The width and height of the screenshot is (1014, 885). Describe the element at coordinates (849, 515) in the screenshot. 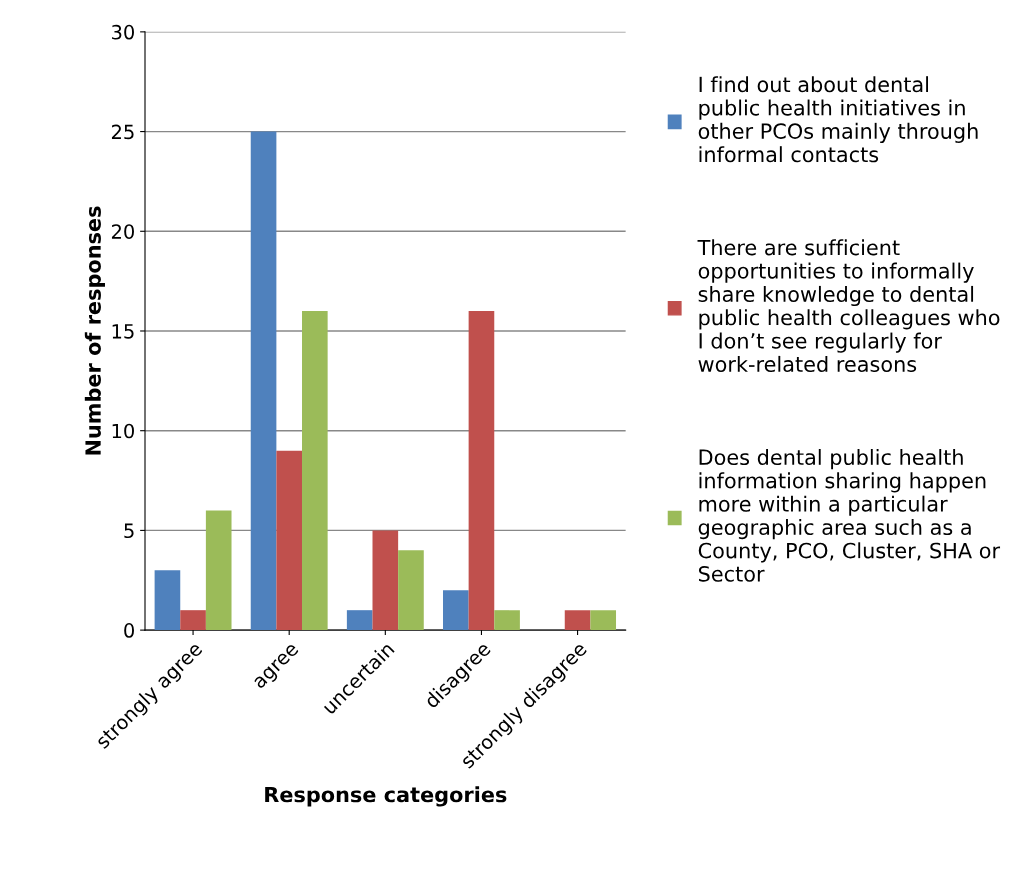

I see `legend-label: Does dental public health information sharing happen more within a particular geographic area such as a County, PCO, Cluster, SHA or Sector` at that location.